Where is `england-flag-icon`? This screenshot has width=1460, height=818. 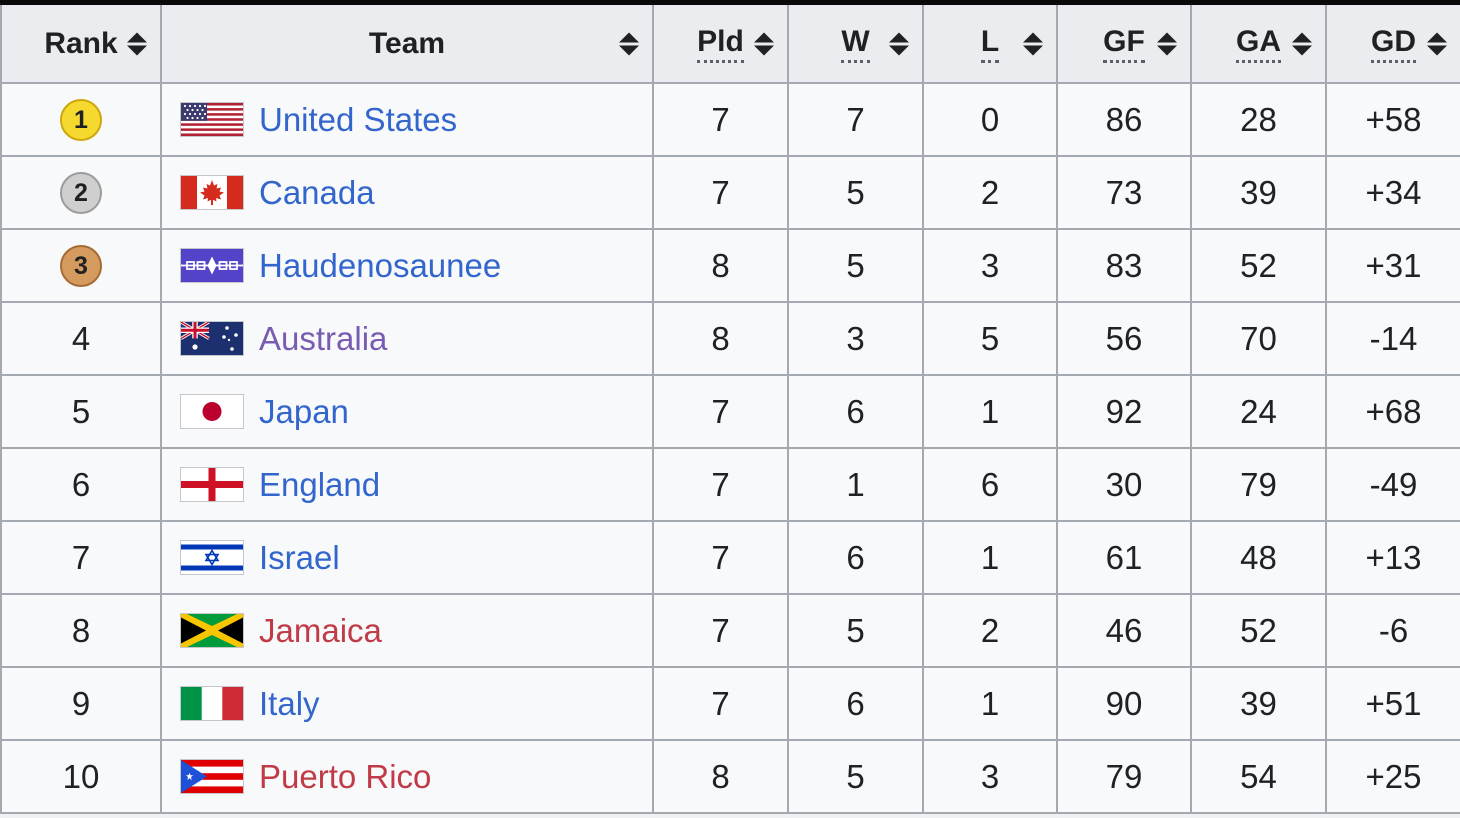
england-flag-icon is located at coordinates (212, 484).